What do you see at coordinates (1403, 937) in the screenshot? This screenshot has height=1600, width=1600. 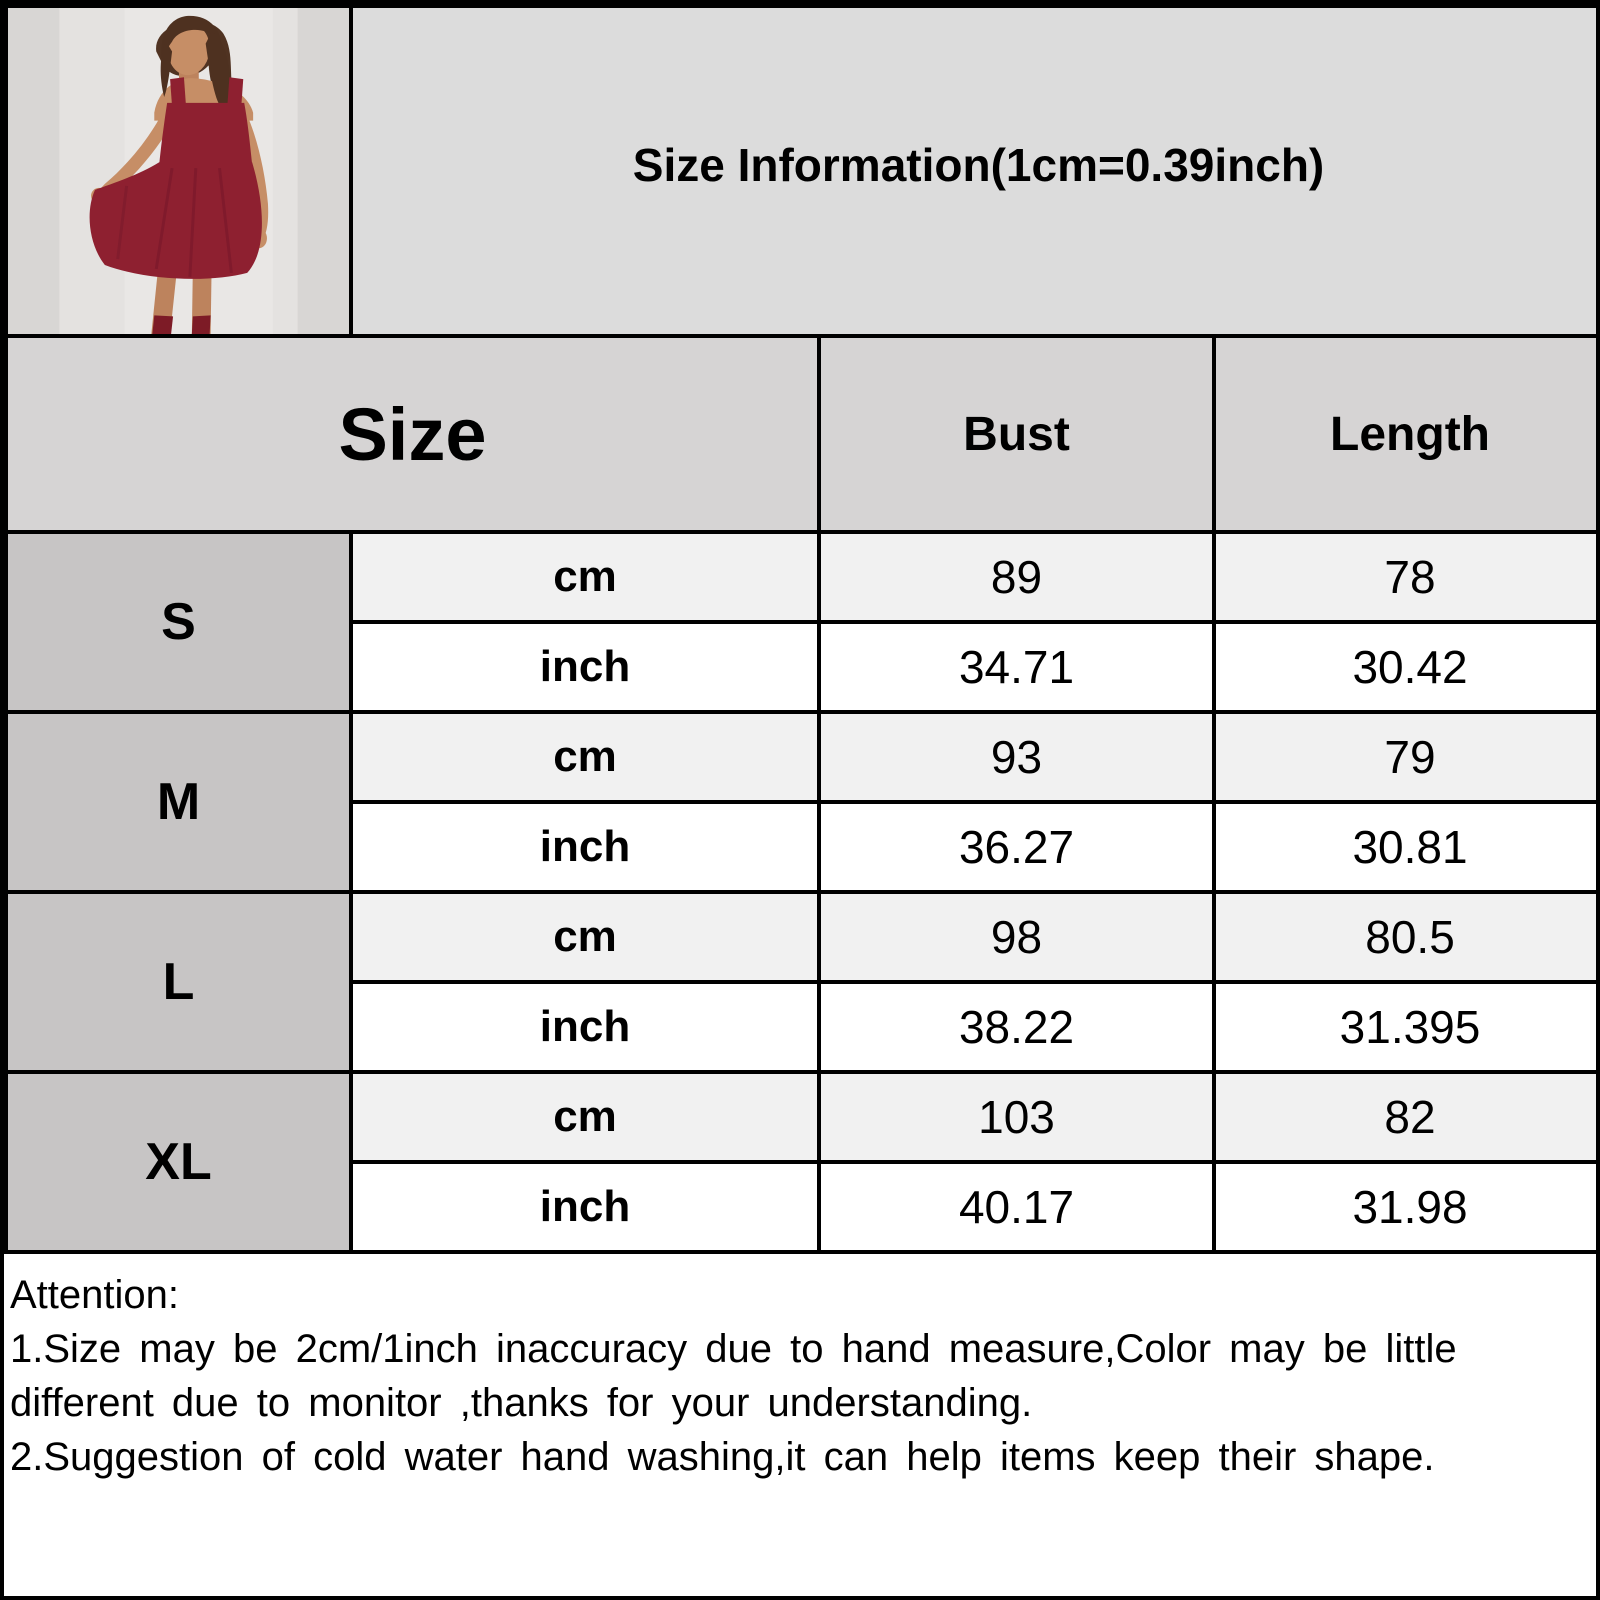 I see `value-cell: 80.5` at bounding box center [1403, 937].